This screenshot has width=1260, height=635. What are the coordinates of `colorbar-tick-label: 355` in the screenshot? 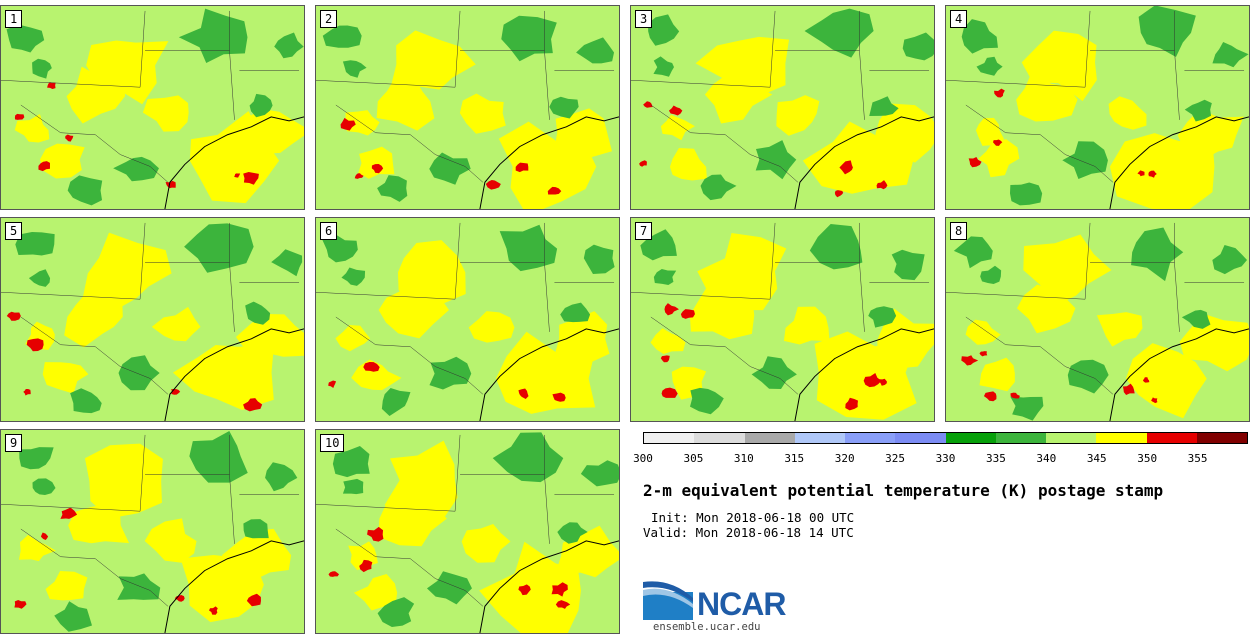 It's located at (1197, 458).